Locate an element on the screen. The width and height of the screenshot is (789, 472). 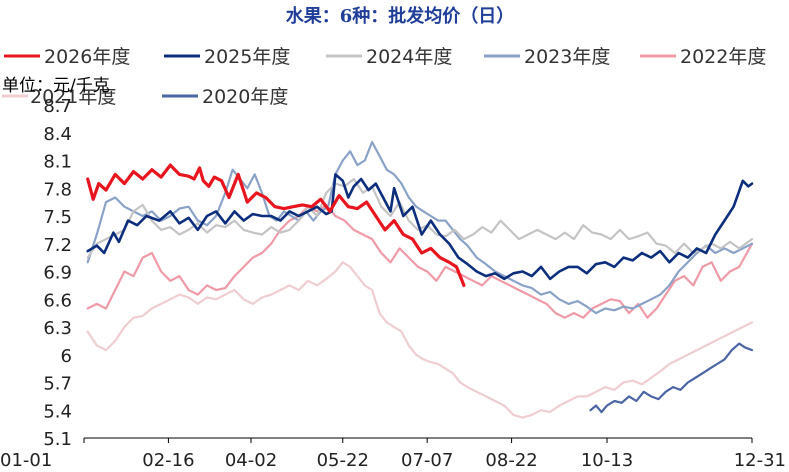
y-tick-label: 8.1 is located at coordinates (57, 162).